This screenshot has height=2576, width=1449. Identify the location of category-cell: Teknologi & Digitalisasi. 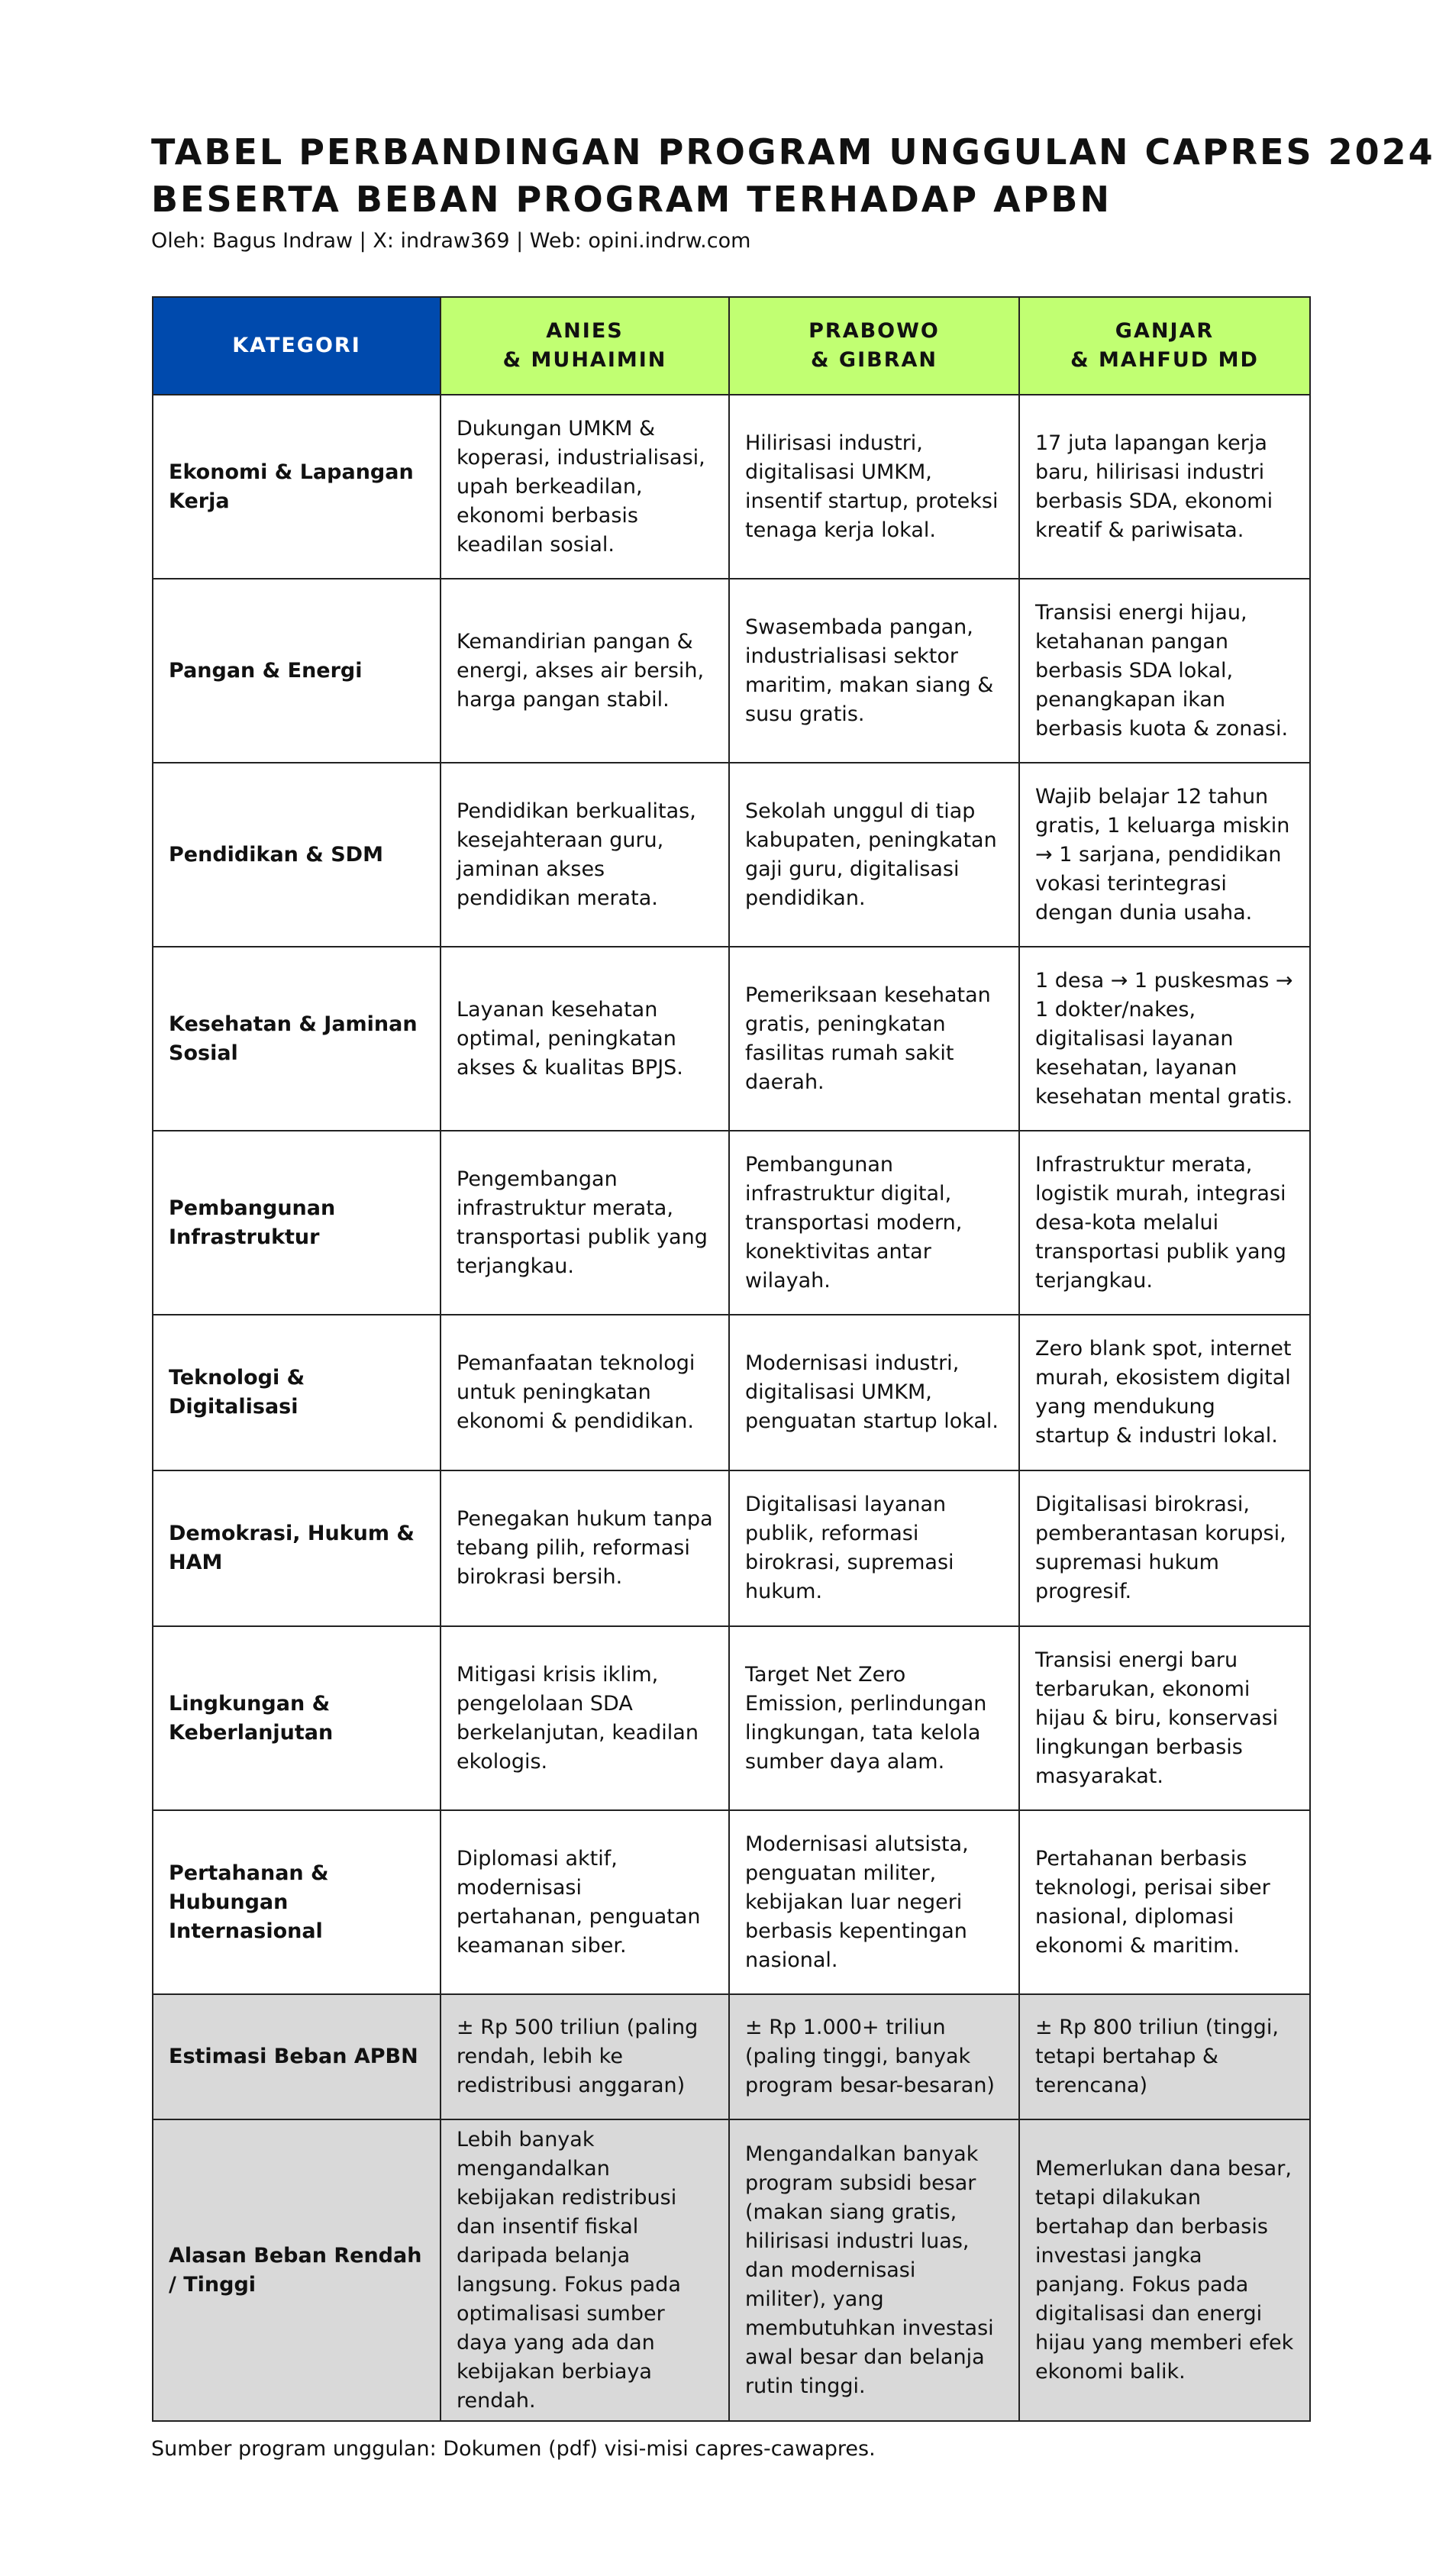
(296, 1392).